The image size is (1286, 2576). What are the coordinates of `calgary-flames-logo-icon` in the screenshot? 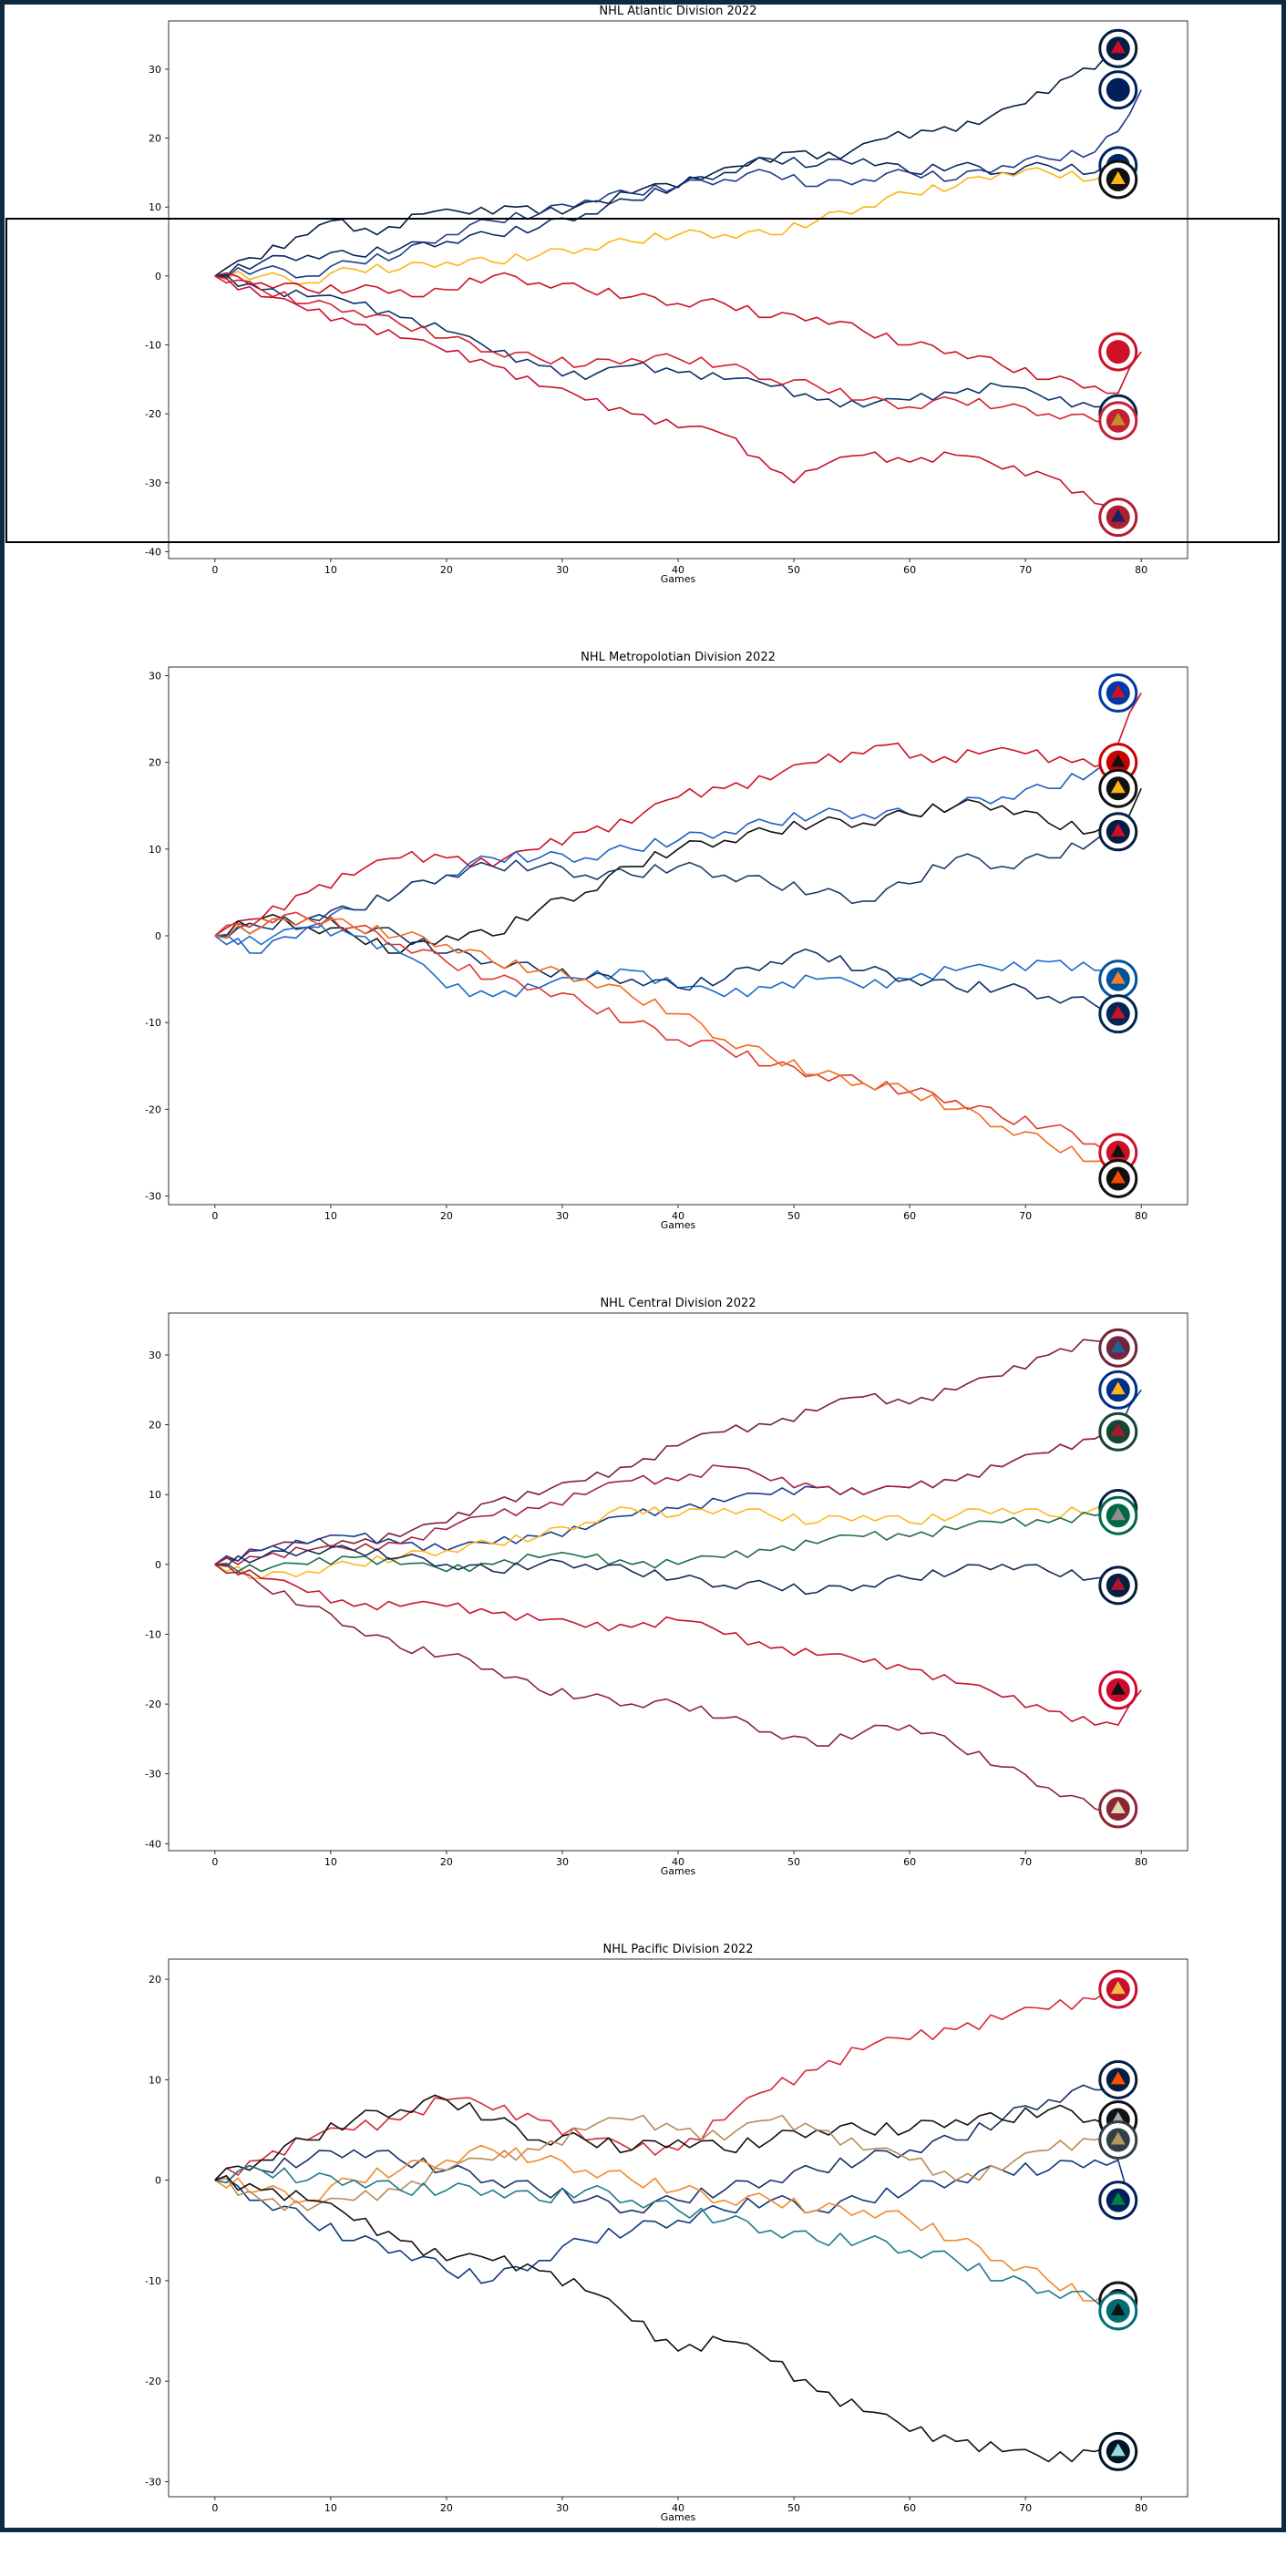 It's located at (1118, 1989).